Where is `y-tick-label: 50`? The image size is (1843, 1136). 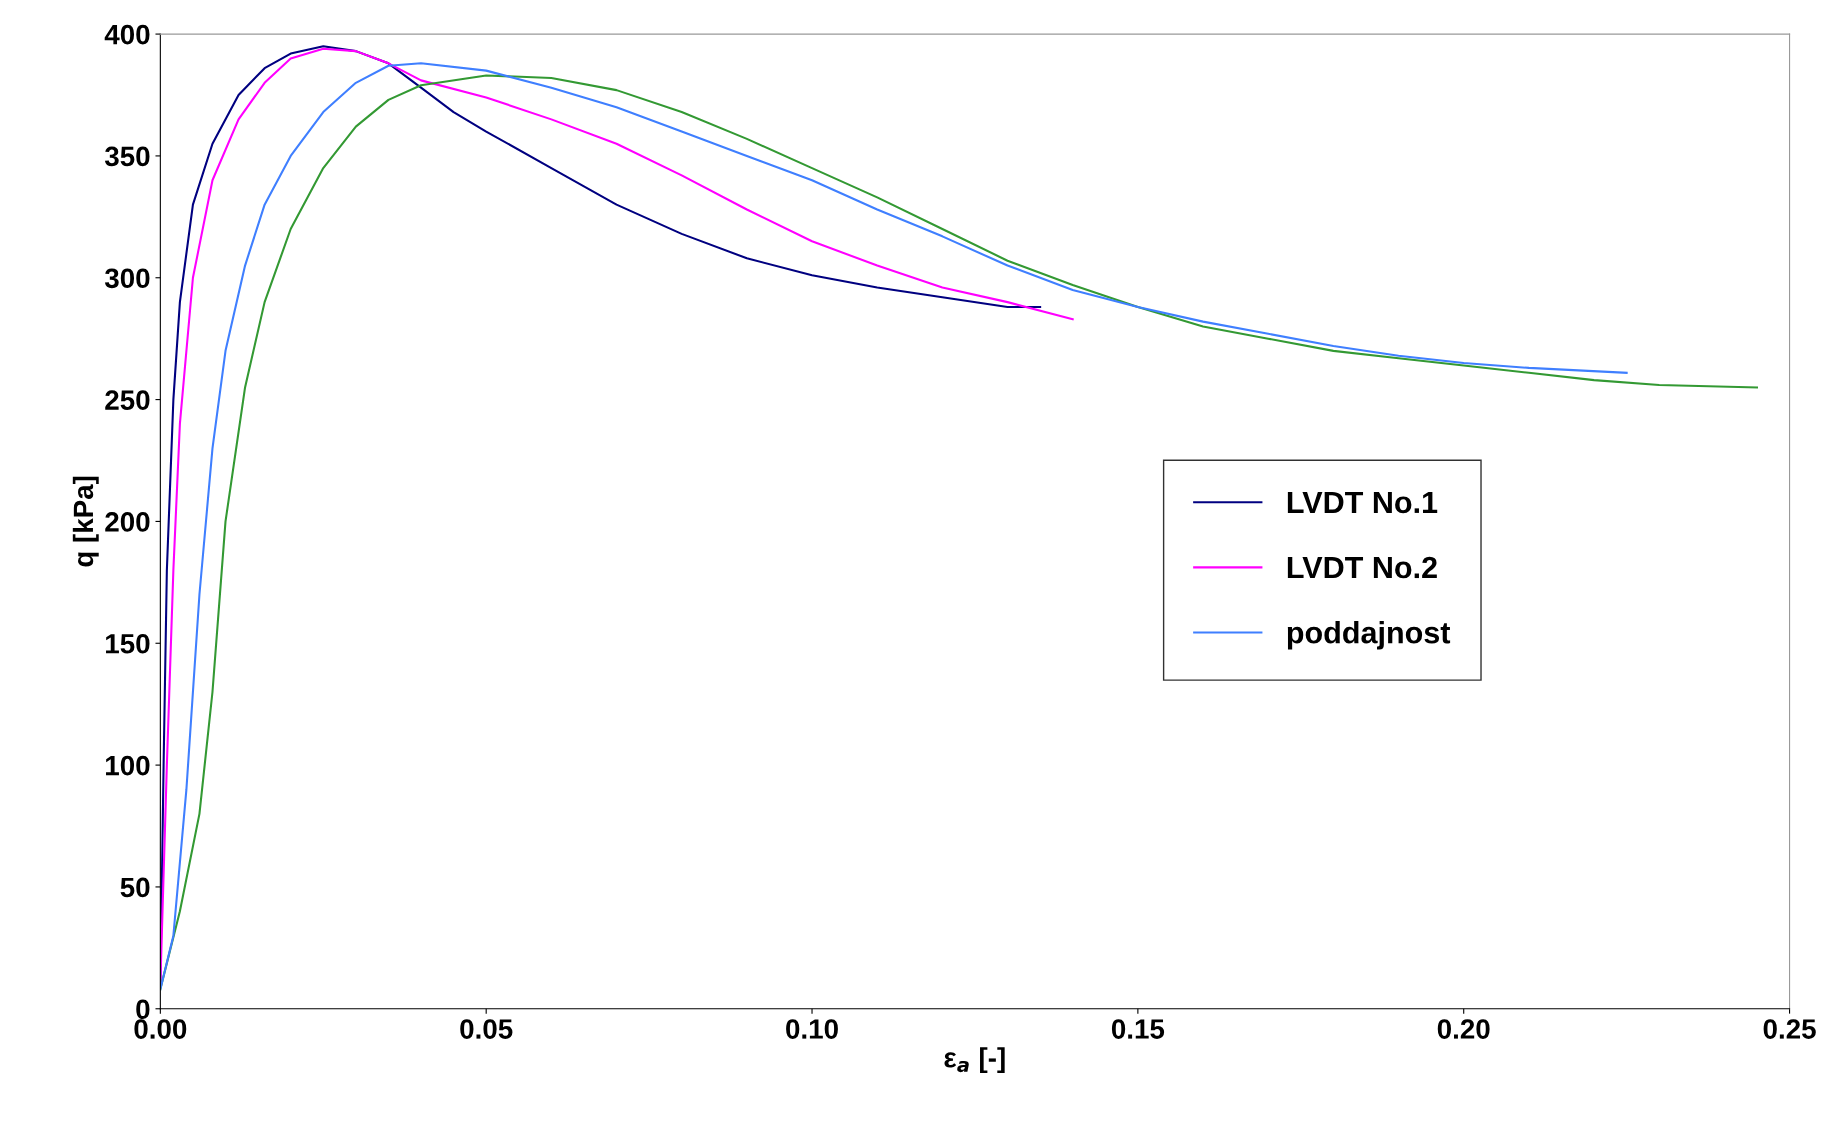
y-tick-label: 50 is located at coordinates (135, 887).